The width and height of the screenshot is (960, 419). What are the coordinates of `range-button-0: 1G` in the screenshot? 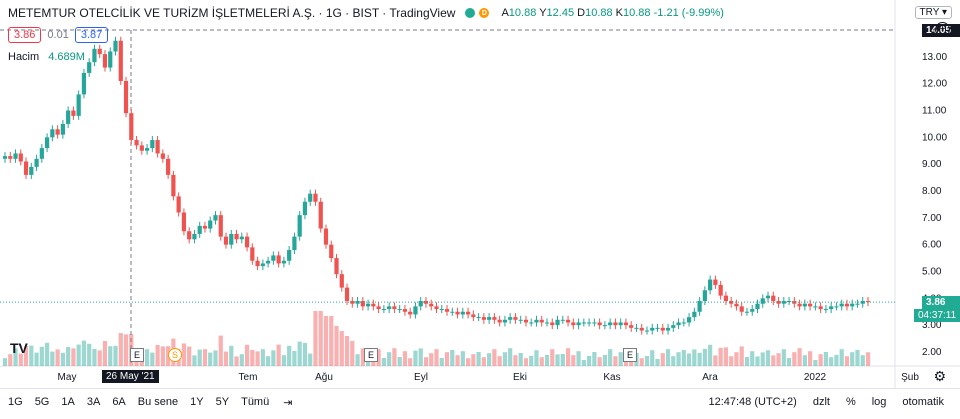 It's located at (15, 402).